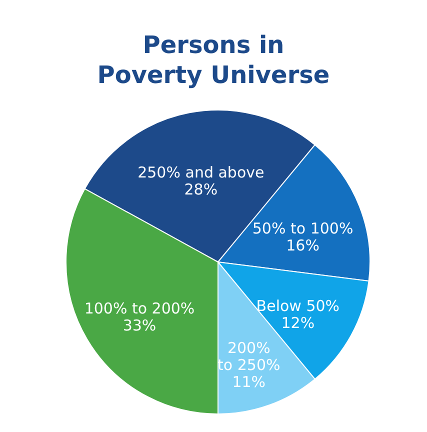 The width and height of the screenshot is (427, 432). What do you see at coordinates (213, 75) in the screenshot?
I see `text: Poverty Universe` at bounding box center [213, 75].